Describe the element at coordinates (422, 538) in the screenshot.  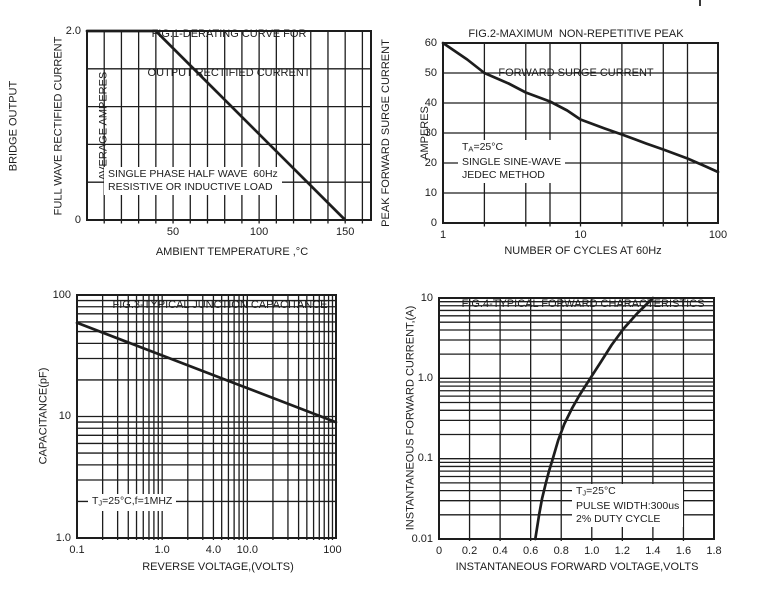
I see `fig4-y-tick-label: 0.01` at that location.